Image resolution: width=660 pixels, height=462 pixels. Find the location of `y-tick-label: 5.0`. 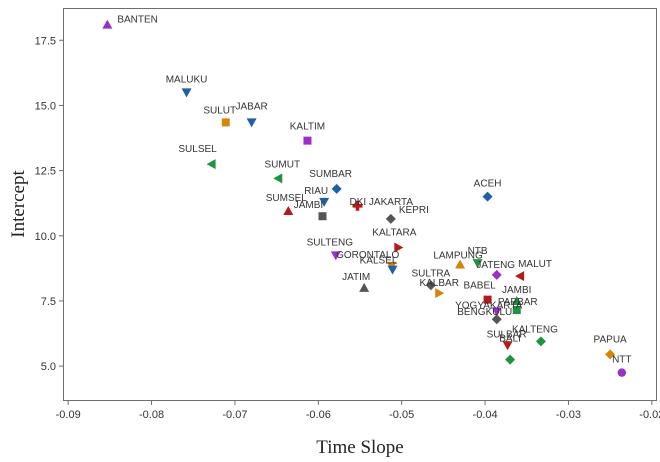

y-tick-label: 5.0 is located at coordinates (48, 367).